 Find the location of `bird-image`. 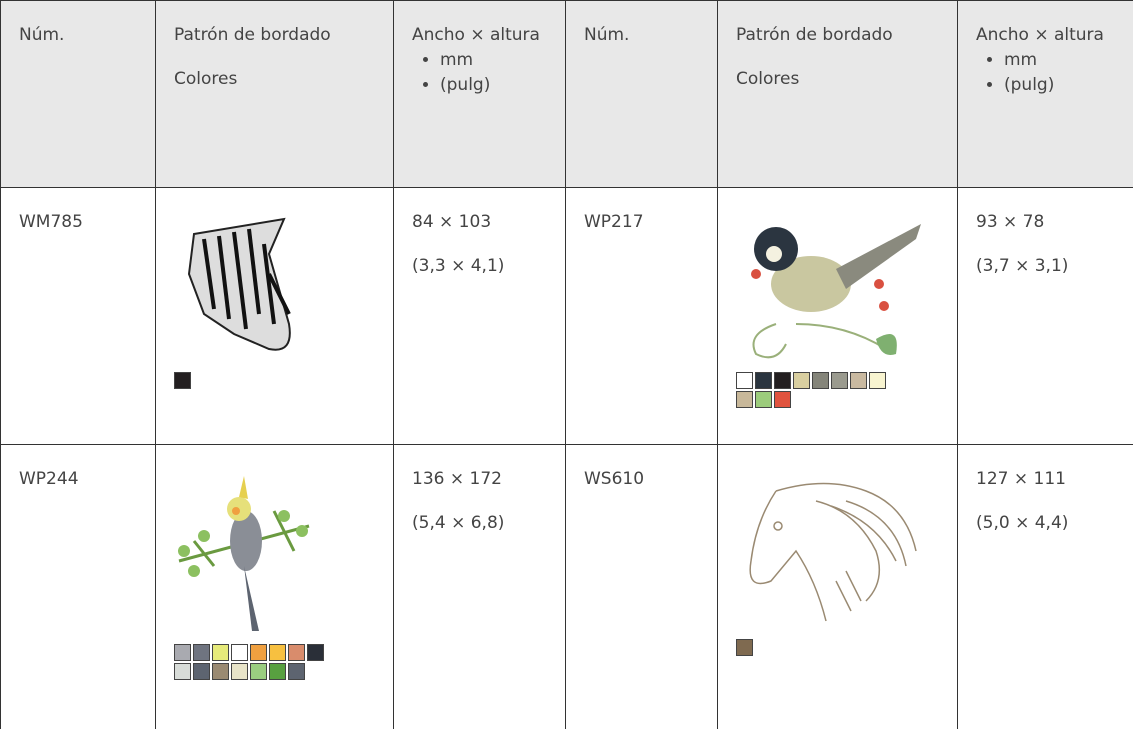

bird-image is located at coordinates (828, 289).